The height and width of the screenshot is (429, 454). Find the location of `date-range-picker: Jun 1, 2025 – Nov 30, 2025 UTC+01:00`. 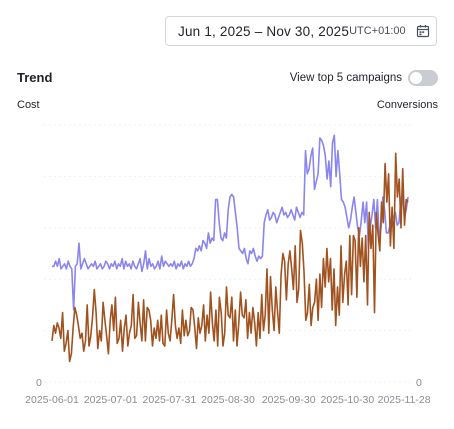

date-range-picker: Jun 1, 2025 – Nov 30, 2025 UTC+01:00 is located at coordinates (301, 31).